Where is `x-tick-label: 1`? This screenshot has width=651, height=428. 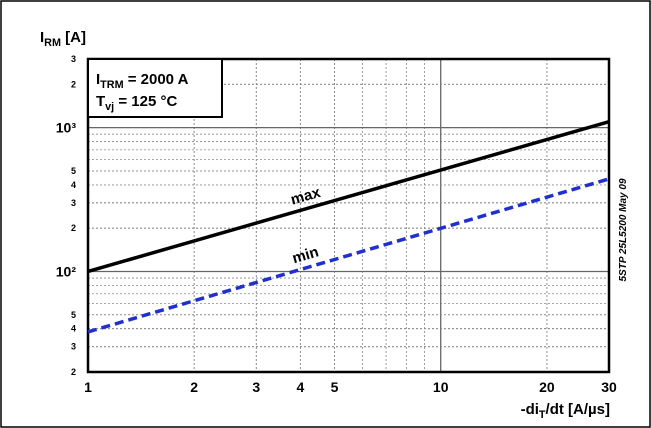 x-tick-label: 1 is located at coordinates (88, 387).